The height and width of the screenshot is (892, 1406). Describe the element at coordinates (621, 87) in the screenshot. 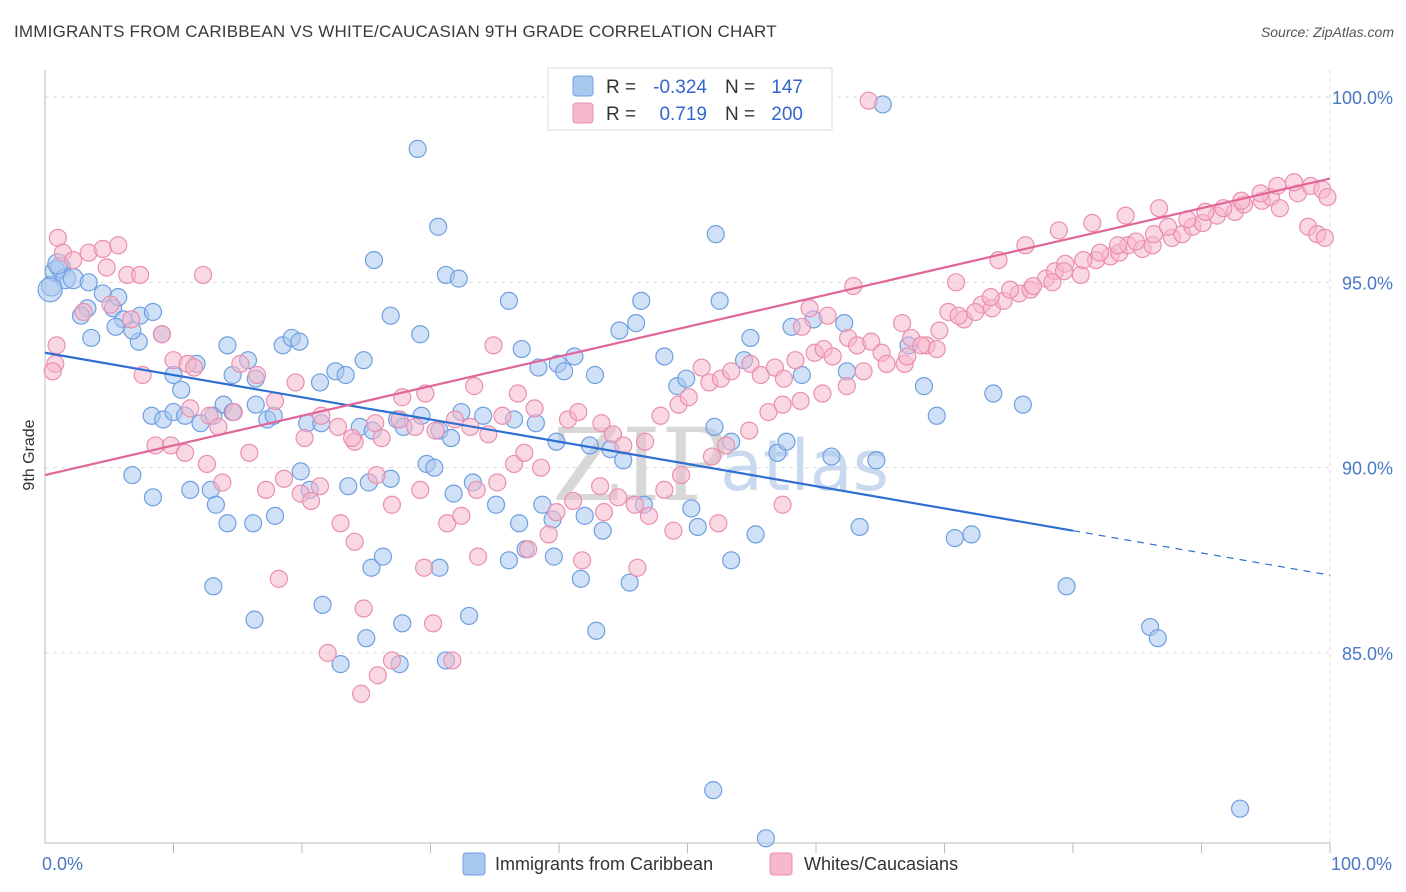

I see `legend-r-label-1: R =` at that location.